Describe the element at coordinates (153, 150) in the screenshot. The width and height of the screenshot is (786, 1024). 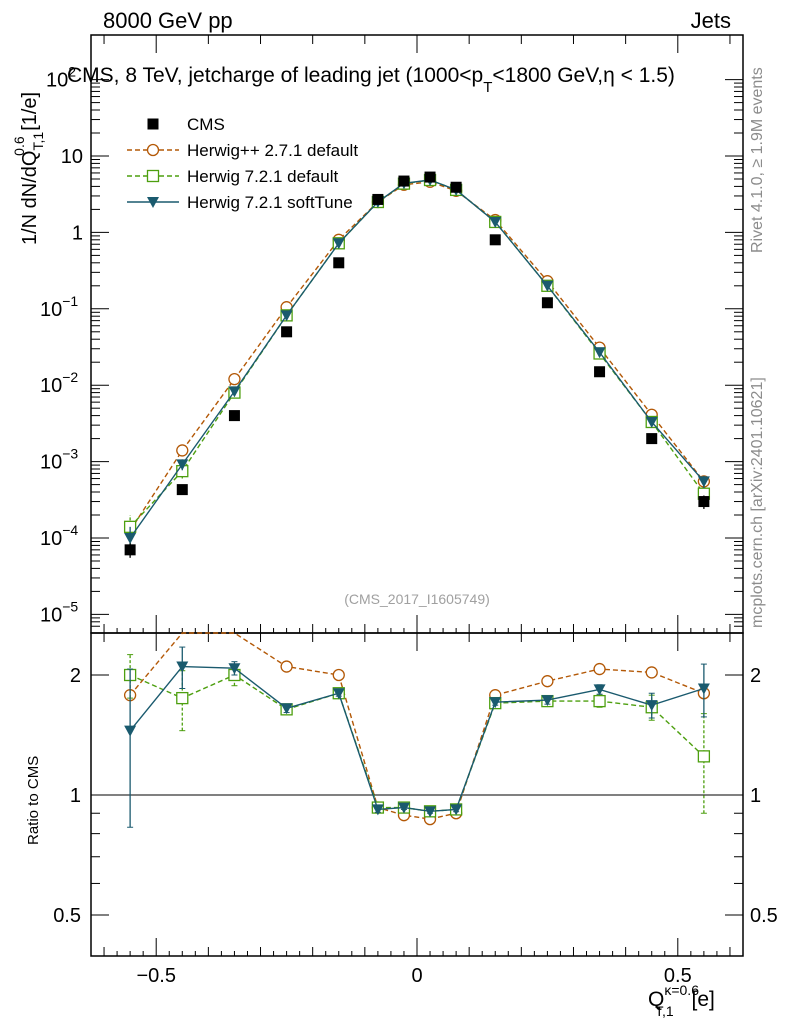
I see `legend-marker-herwig-2-7-1-default` at that location.